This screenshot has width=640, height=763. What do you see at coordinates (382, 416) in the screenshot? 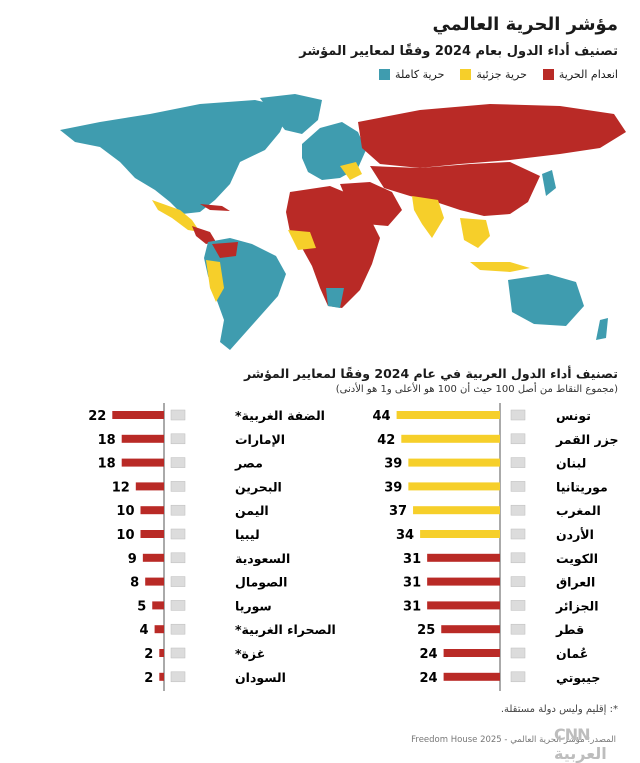
I see `bar-value-label: 44` at bounding box center [382, 416].